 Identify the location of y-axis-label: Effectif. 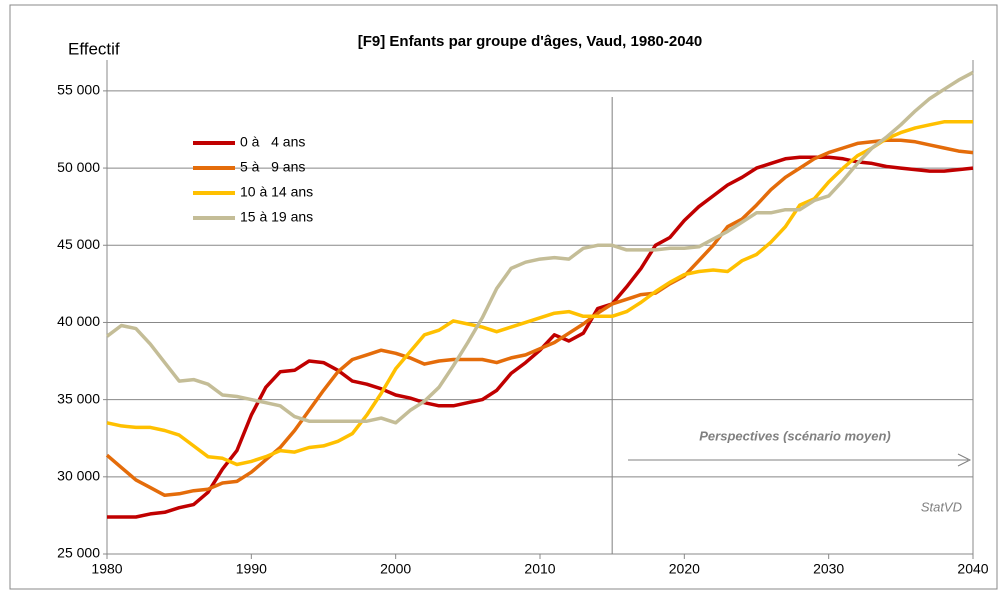
(94, 48).